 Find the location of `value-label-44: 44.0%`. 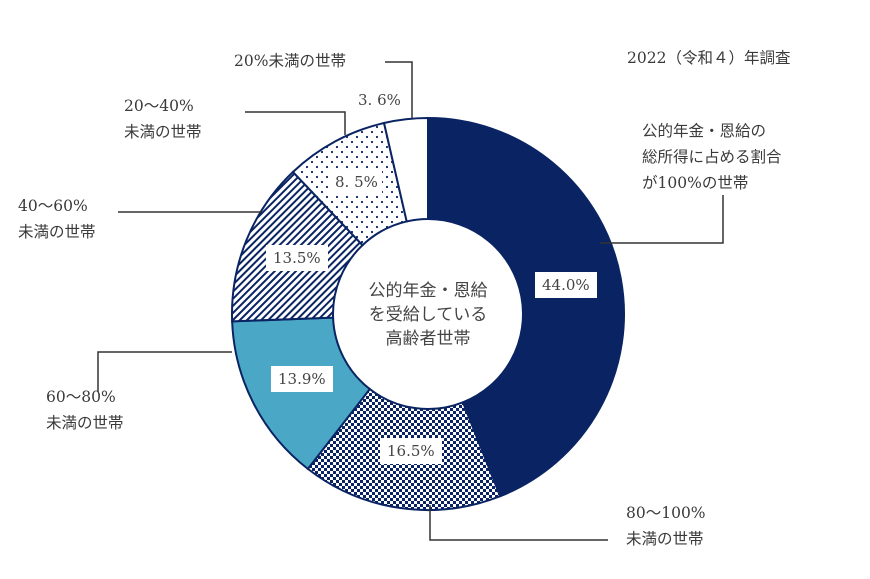

value-label-44: 44.0% is located at coordinates (566, 285).